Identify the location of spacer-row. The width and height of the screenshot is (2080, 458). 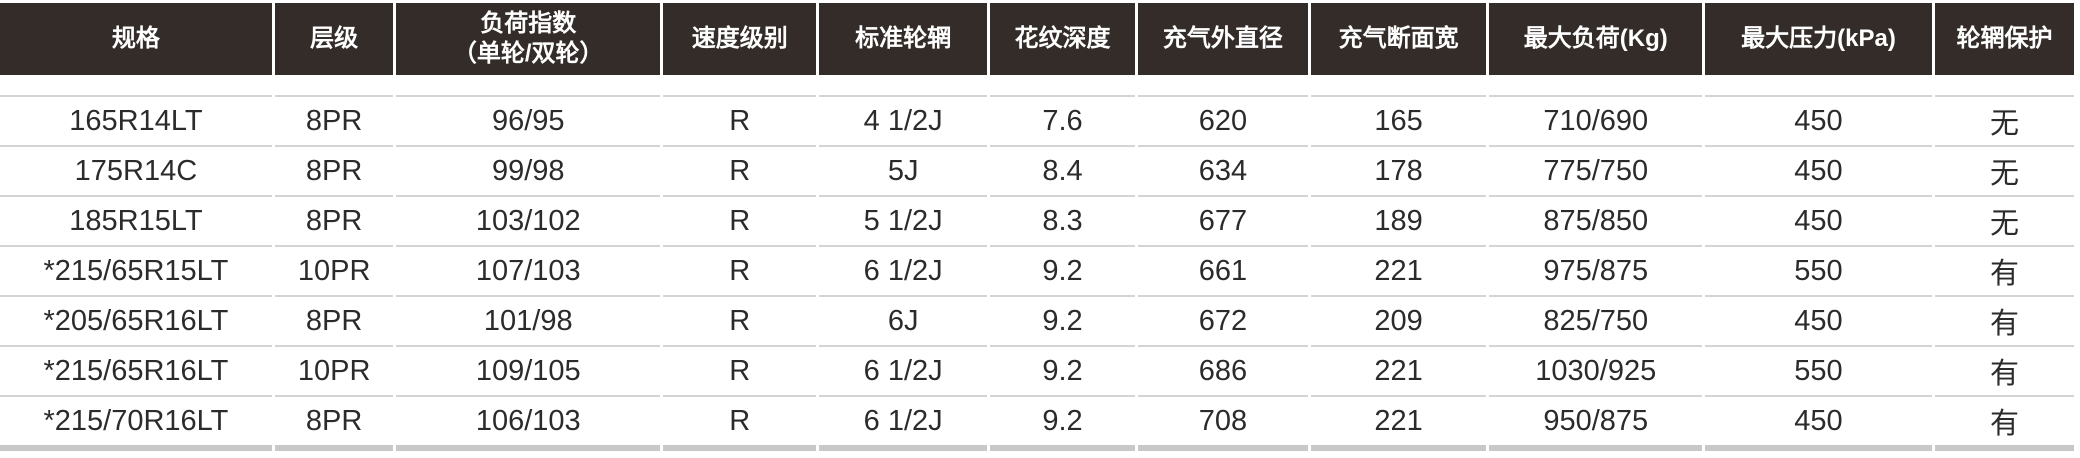
(1037, 85).